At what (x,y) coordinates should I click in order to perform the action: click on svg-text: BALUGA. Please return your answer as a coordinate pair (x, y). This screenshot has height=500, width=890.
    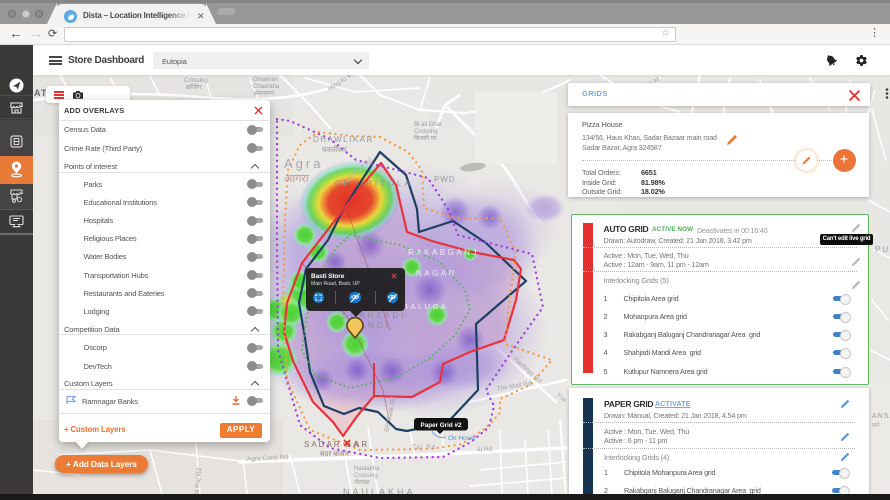
    Looking at the image, I should click on (425, 306).